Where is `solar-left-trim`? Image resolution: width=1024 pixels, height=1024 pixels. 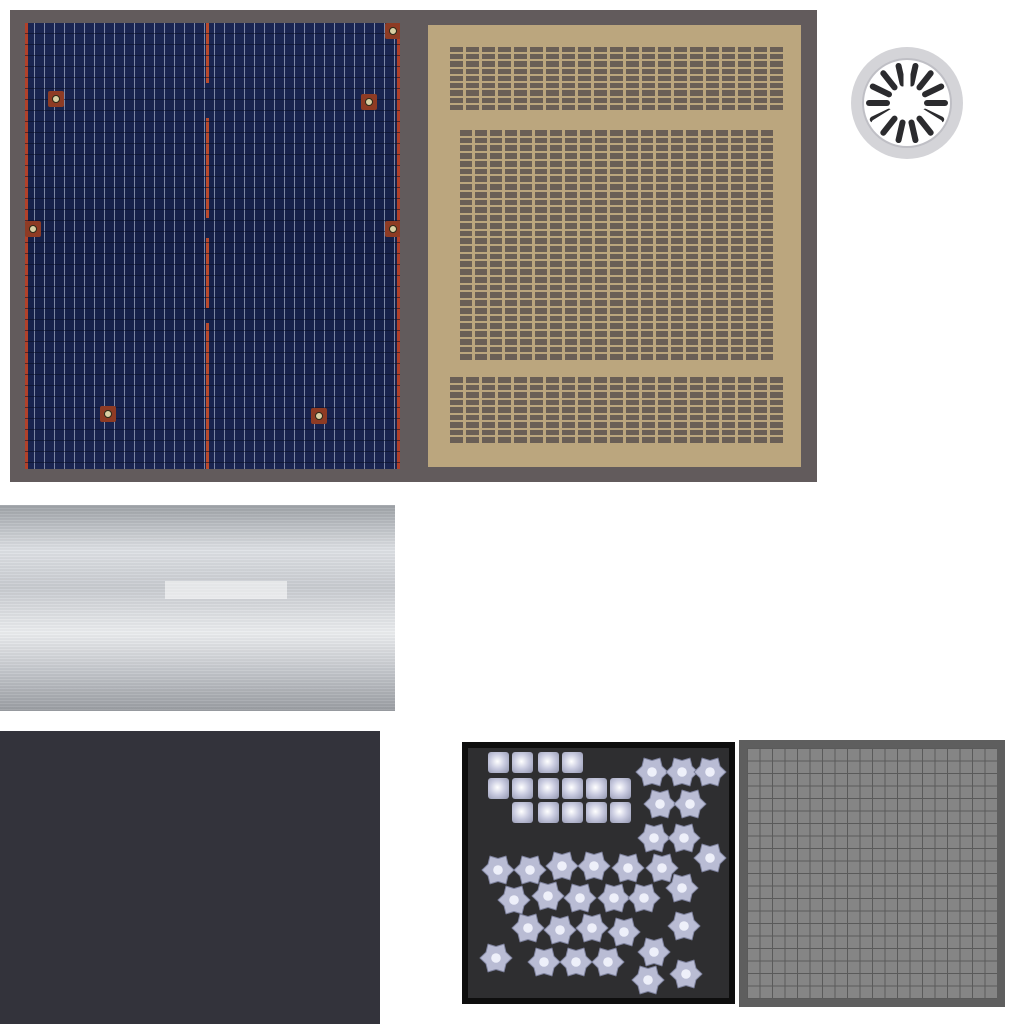 solar-left-trim is located at coordinates (26, 246).